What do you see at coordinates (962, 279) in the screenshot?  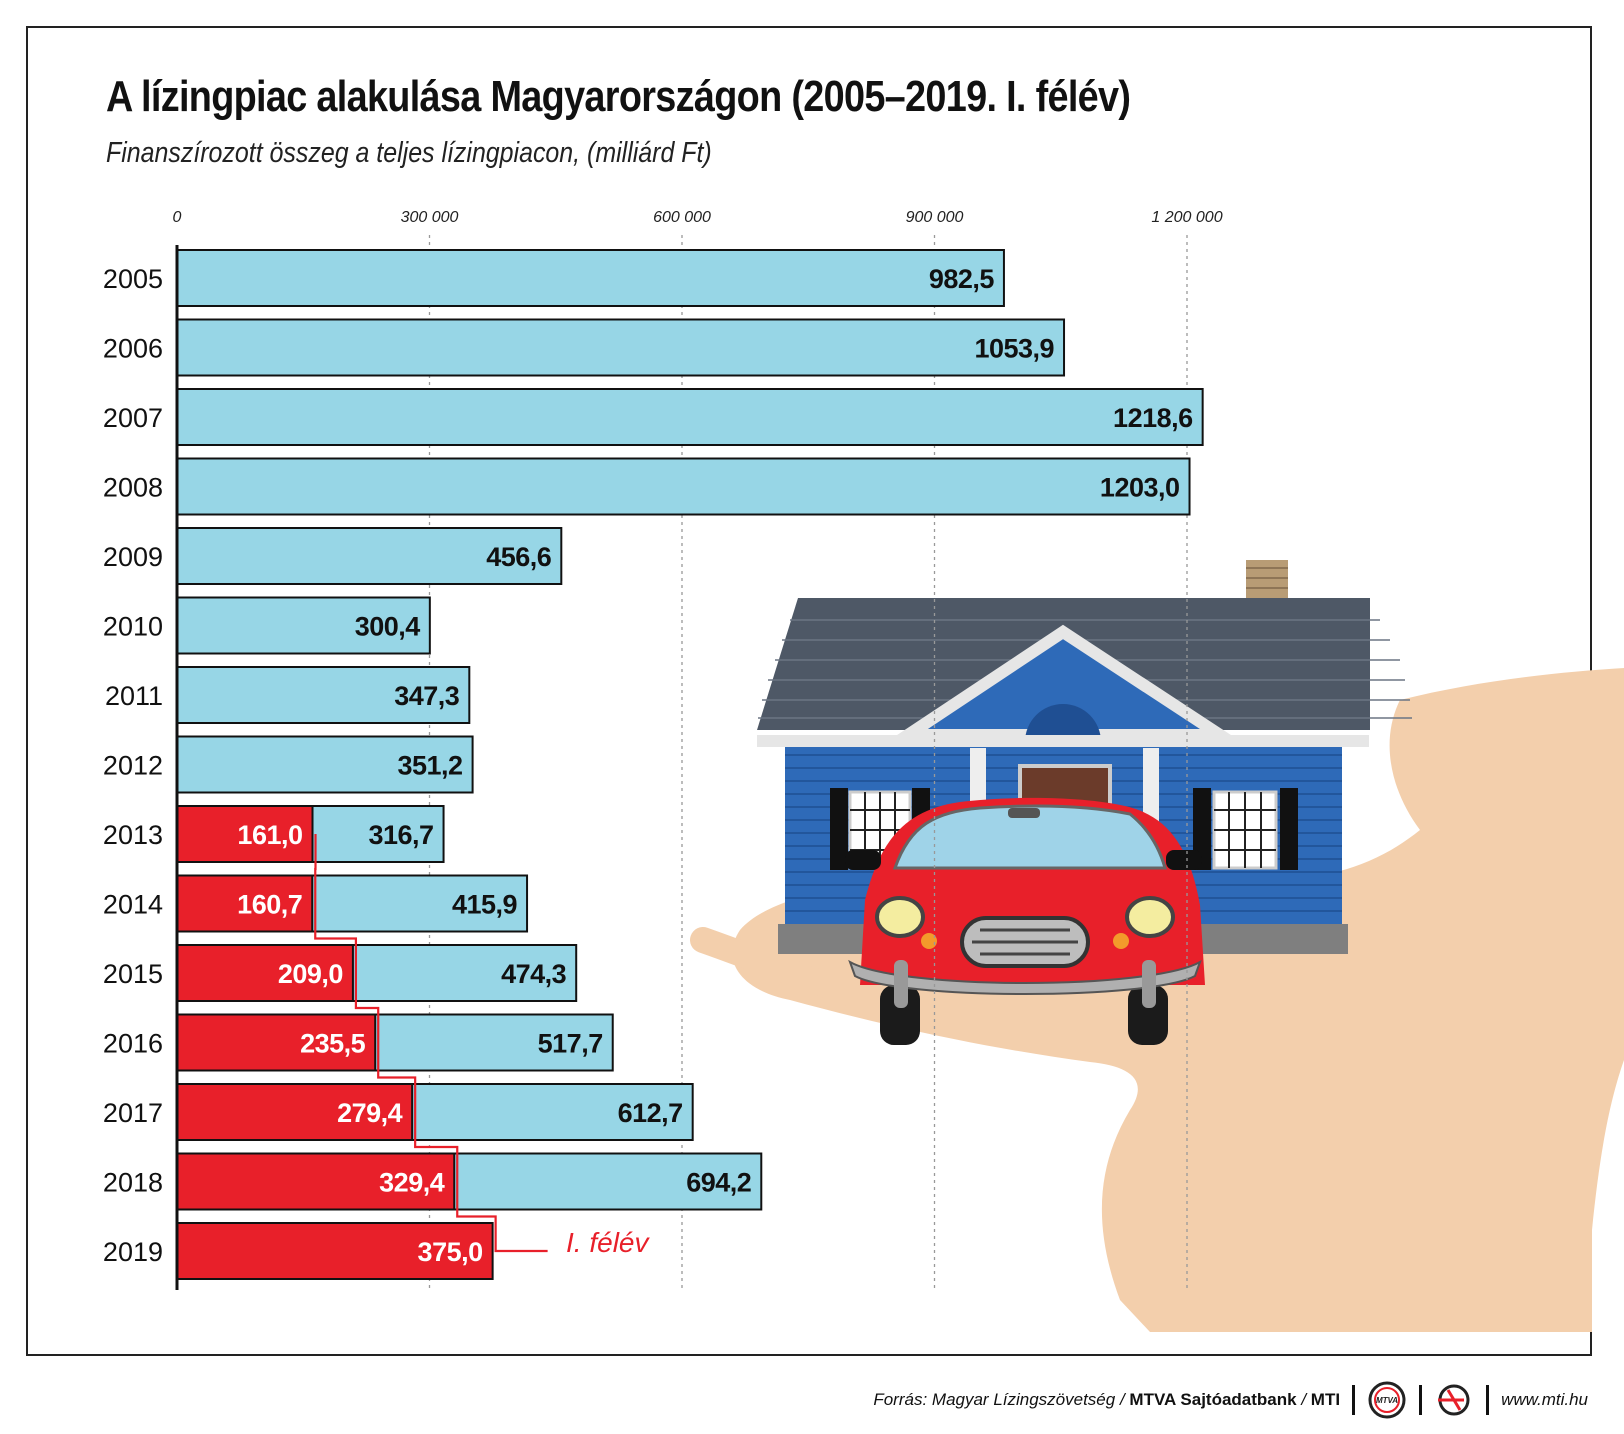 I see `data-label-full-year: 982,5` at bounding box center [962, 279].